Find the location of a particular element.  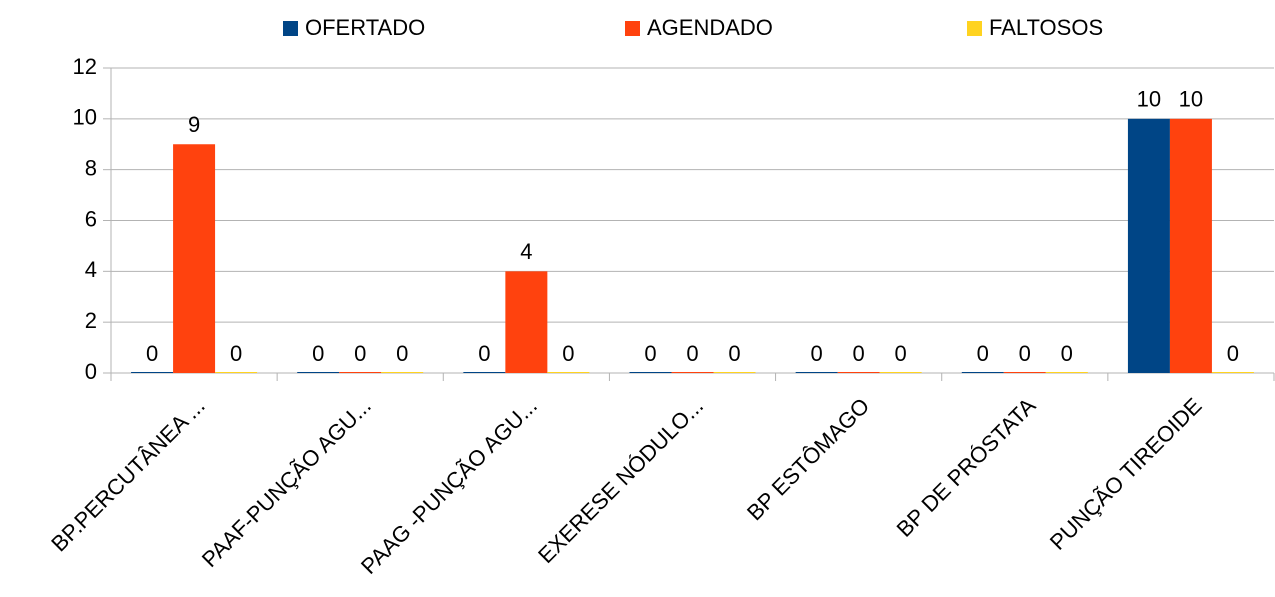

value-label: 9 is located at coordinates (194, 124).